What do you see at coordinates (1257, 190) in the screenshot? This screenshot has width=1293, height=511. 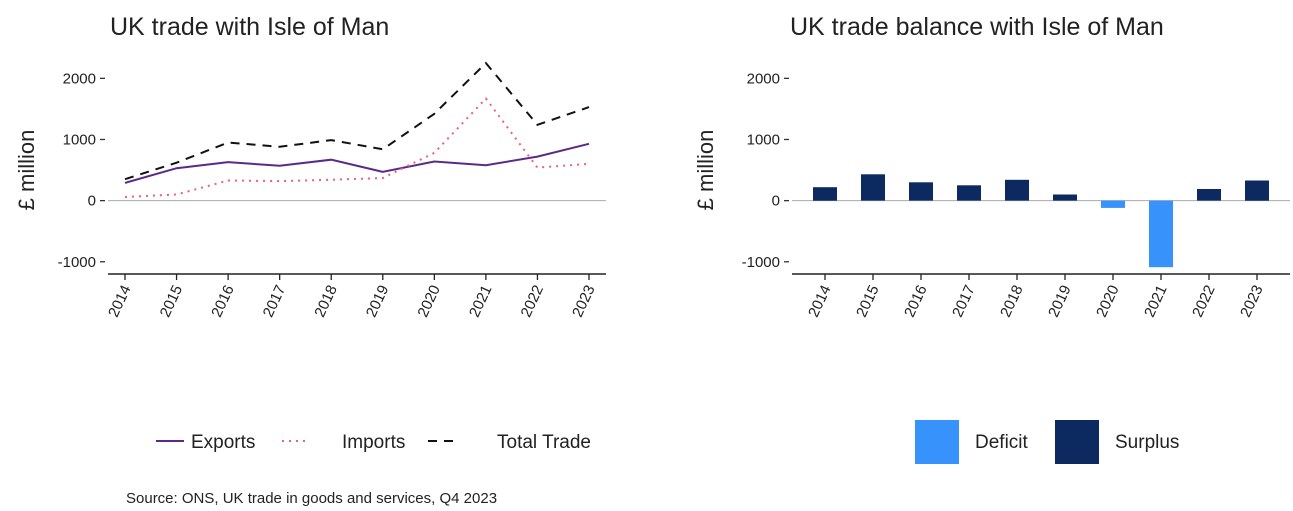 I see `bar-2023` at bounding box center [1257, 190].